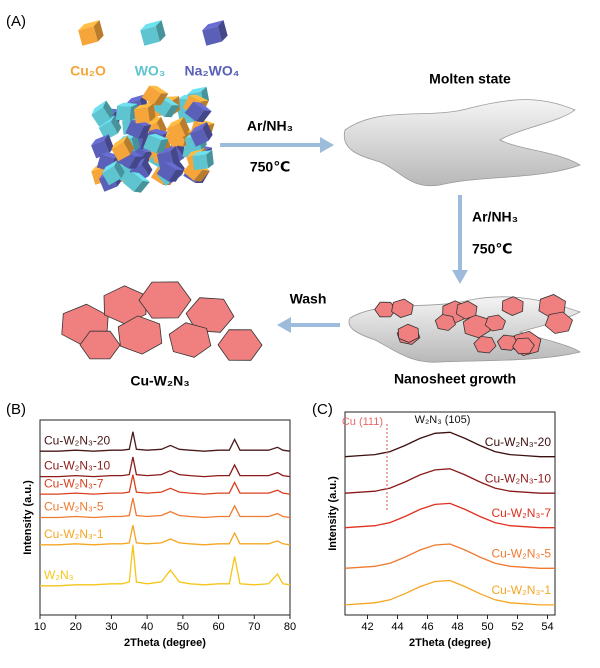  Describe the element at coordinates (159, 381) in the screenshot. I see `product-label: Cu-W₂N₃` at that location.